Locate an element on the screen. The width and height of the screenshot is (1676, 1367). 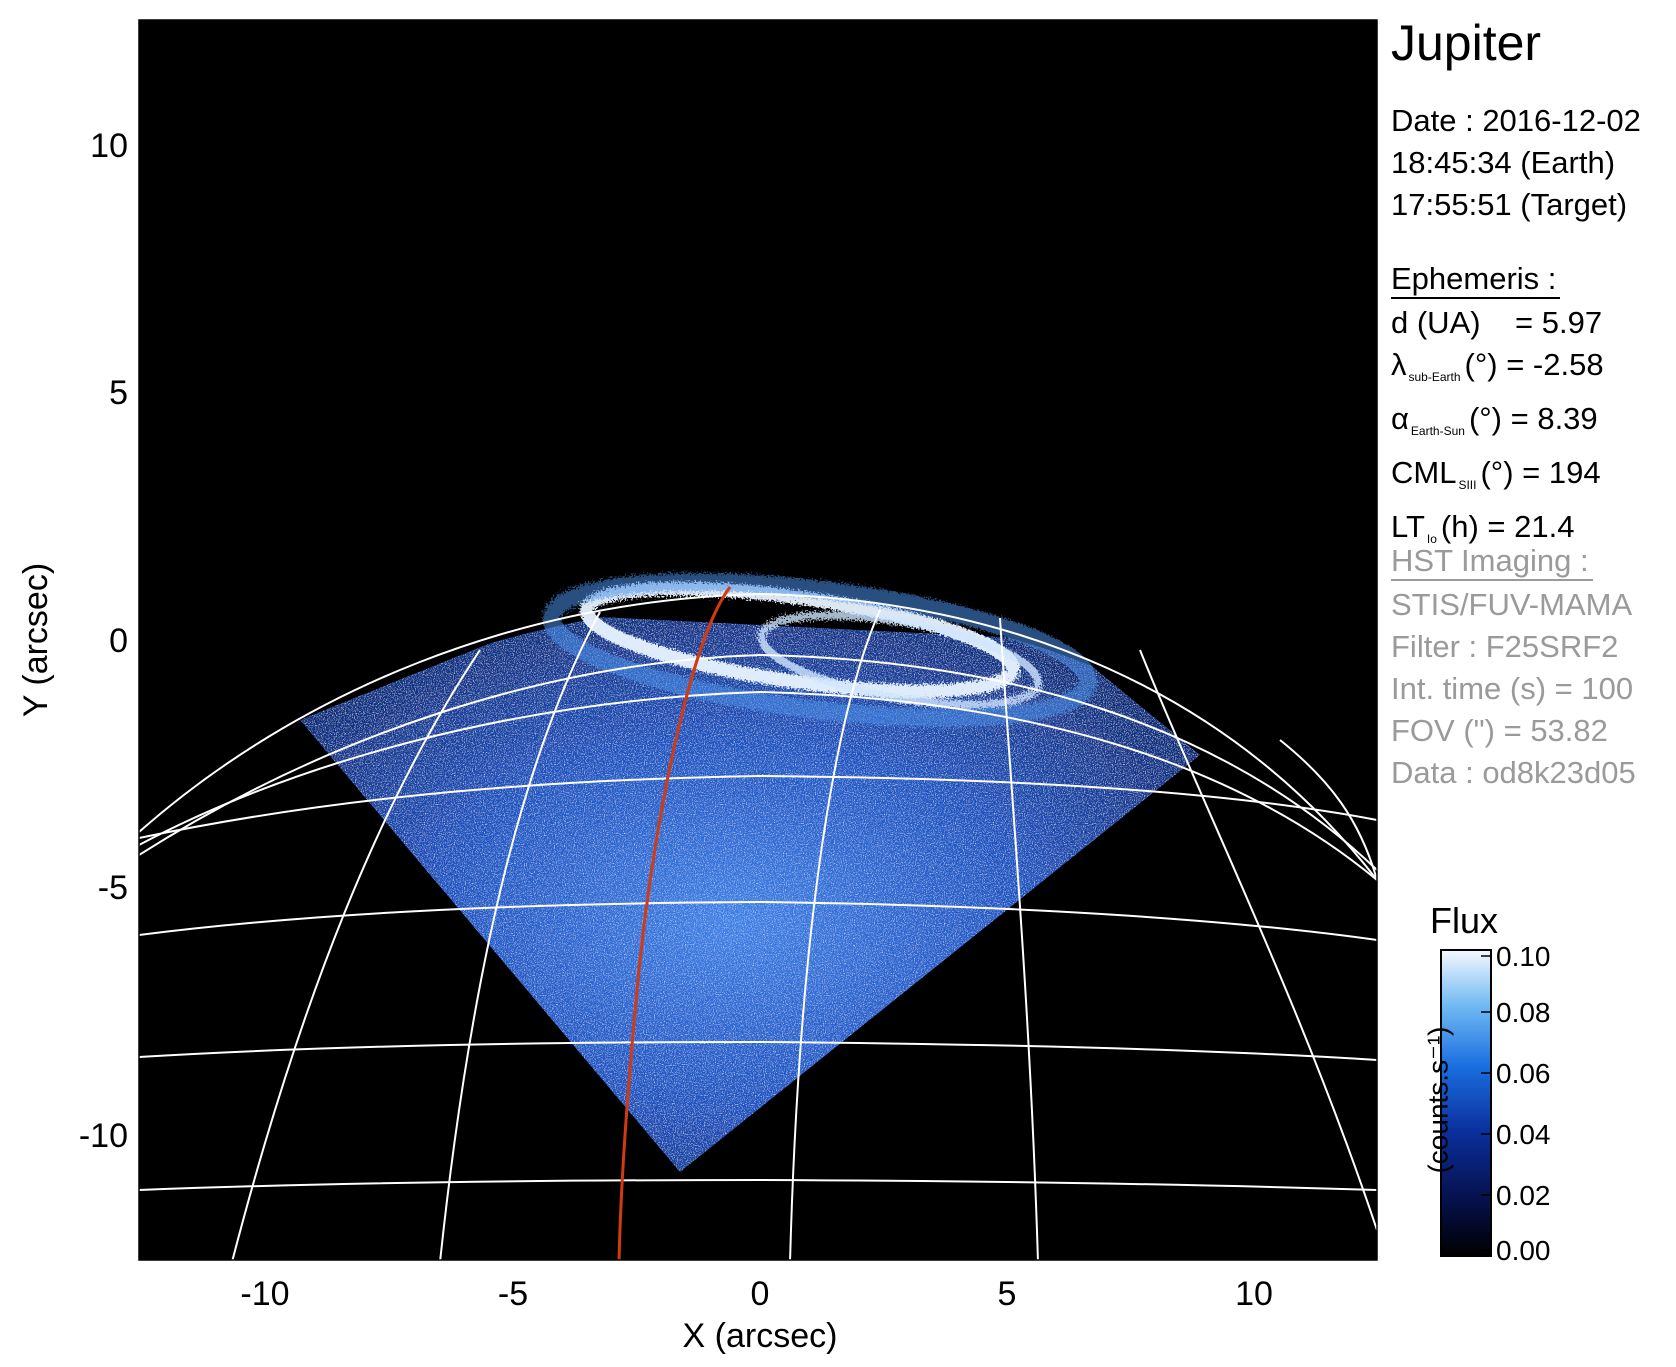
earth-time-line: 18:45:34 (Earth) is located at coordinates (1503, 162).